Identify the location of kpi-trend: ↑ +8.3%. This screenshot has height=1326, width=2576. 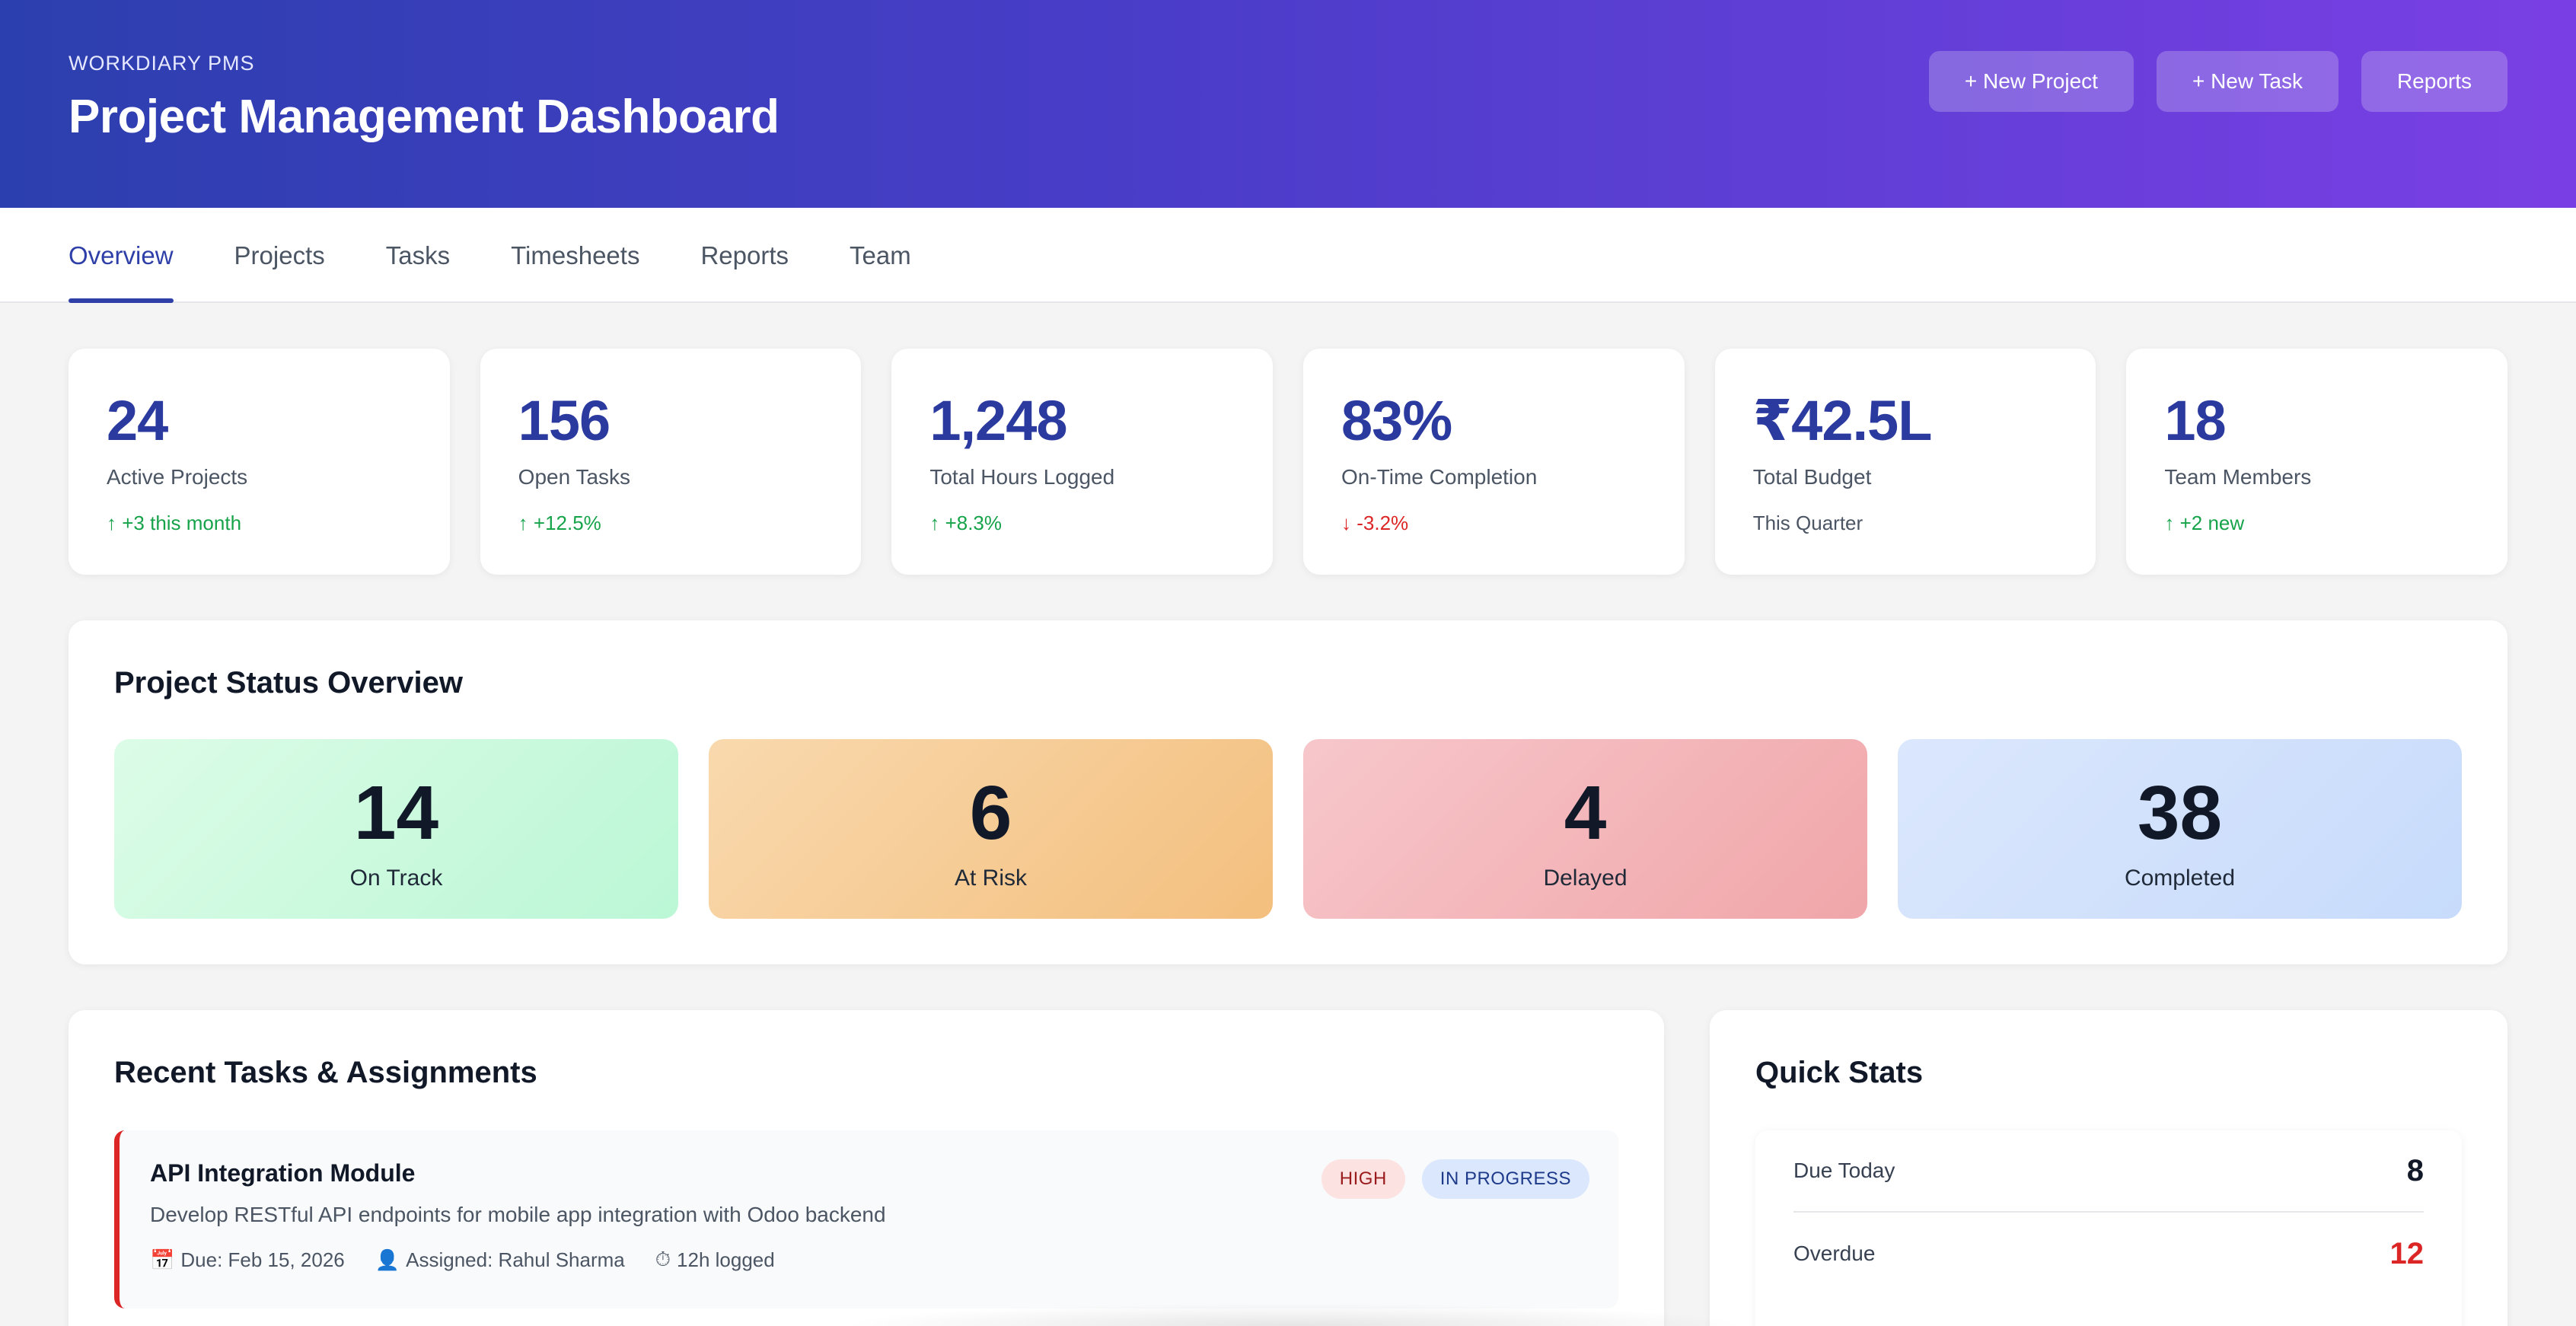
(966, 523).